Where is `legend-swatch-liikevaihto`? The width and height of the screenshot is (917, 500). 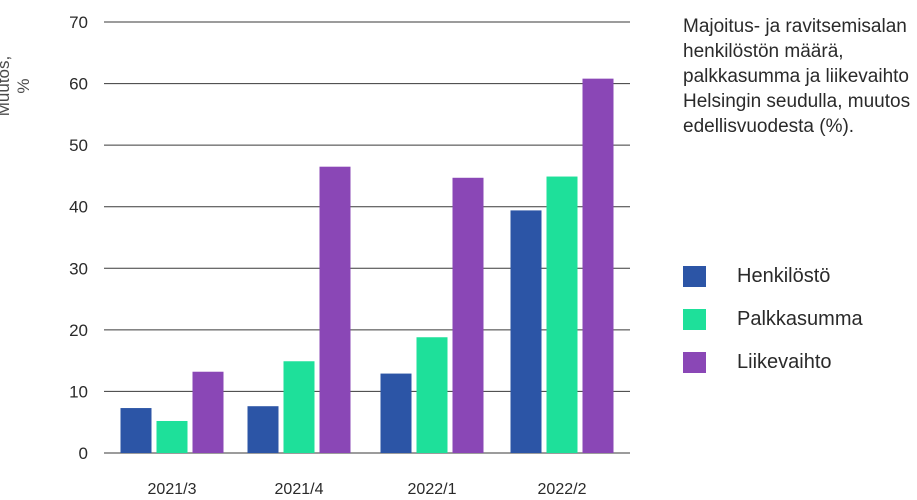
legend-swatch-liikevaihto is located at coordinates (694, 362).